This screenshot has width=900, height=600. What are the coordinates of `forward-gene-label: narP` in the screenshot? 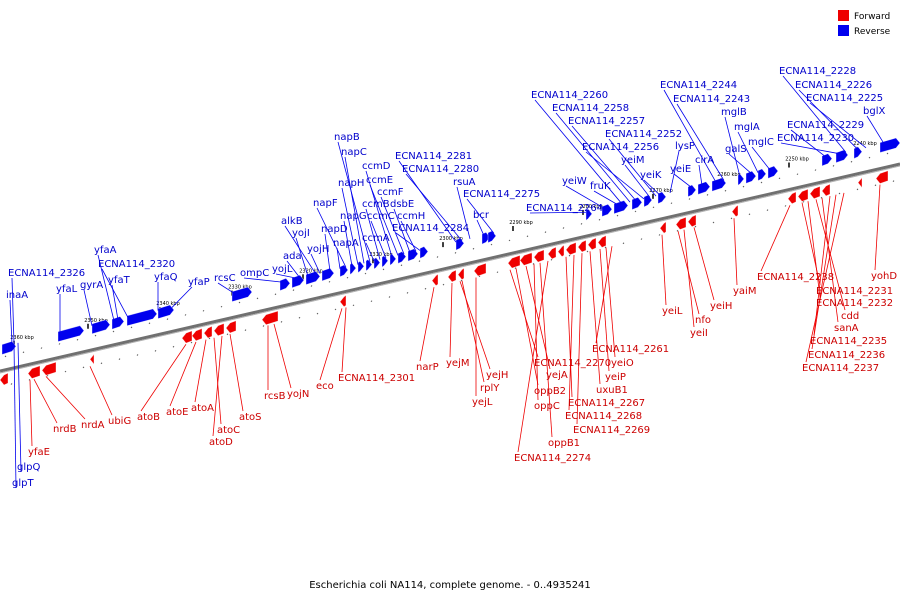 It's located at (427, 367).